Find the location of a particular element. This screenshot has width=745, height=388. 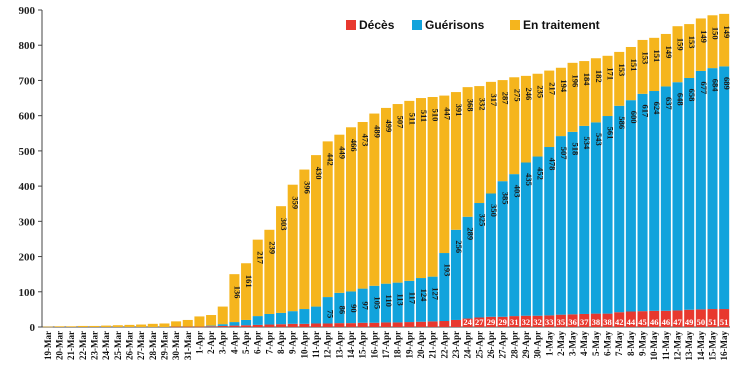

data-label-deces: 49 is located at coordinates (689, 322).